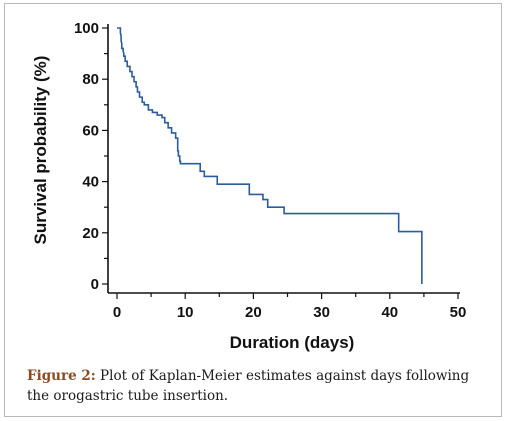 The width and height of the screenshot is (508, 421). I want to click on y-tick-label: 100, so click(86, 28).